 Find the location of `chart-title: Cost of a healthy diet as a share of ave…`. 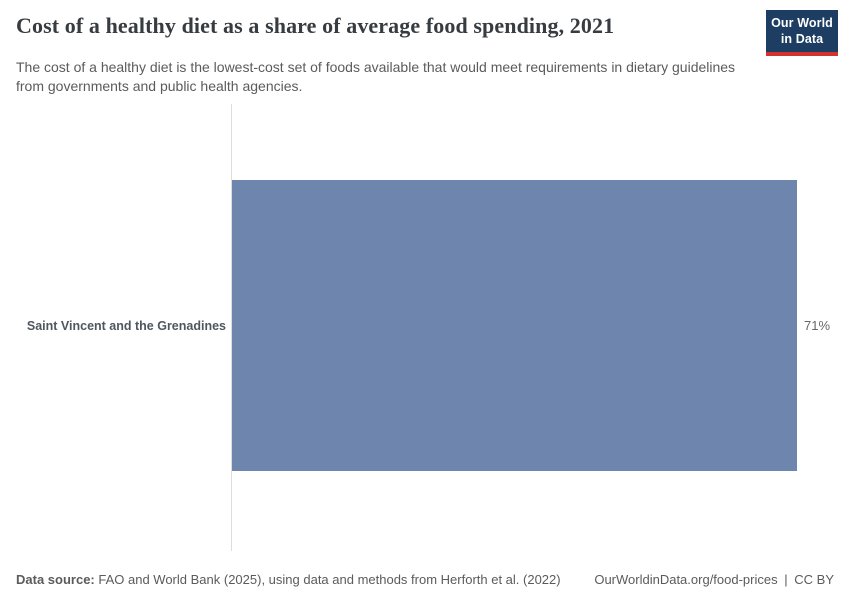

chart-title: Cost of a healthy diet as a share of ave… is located at coordinates (315, 25).